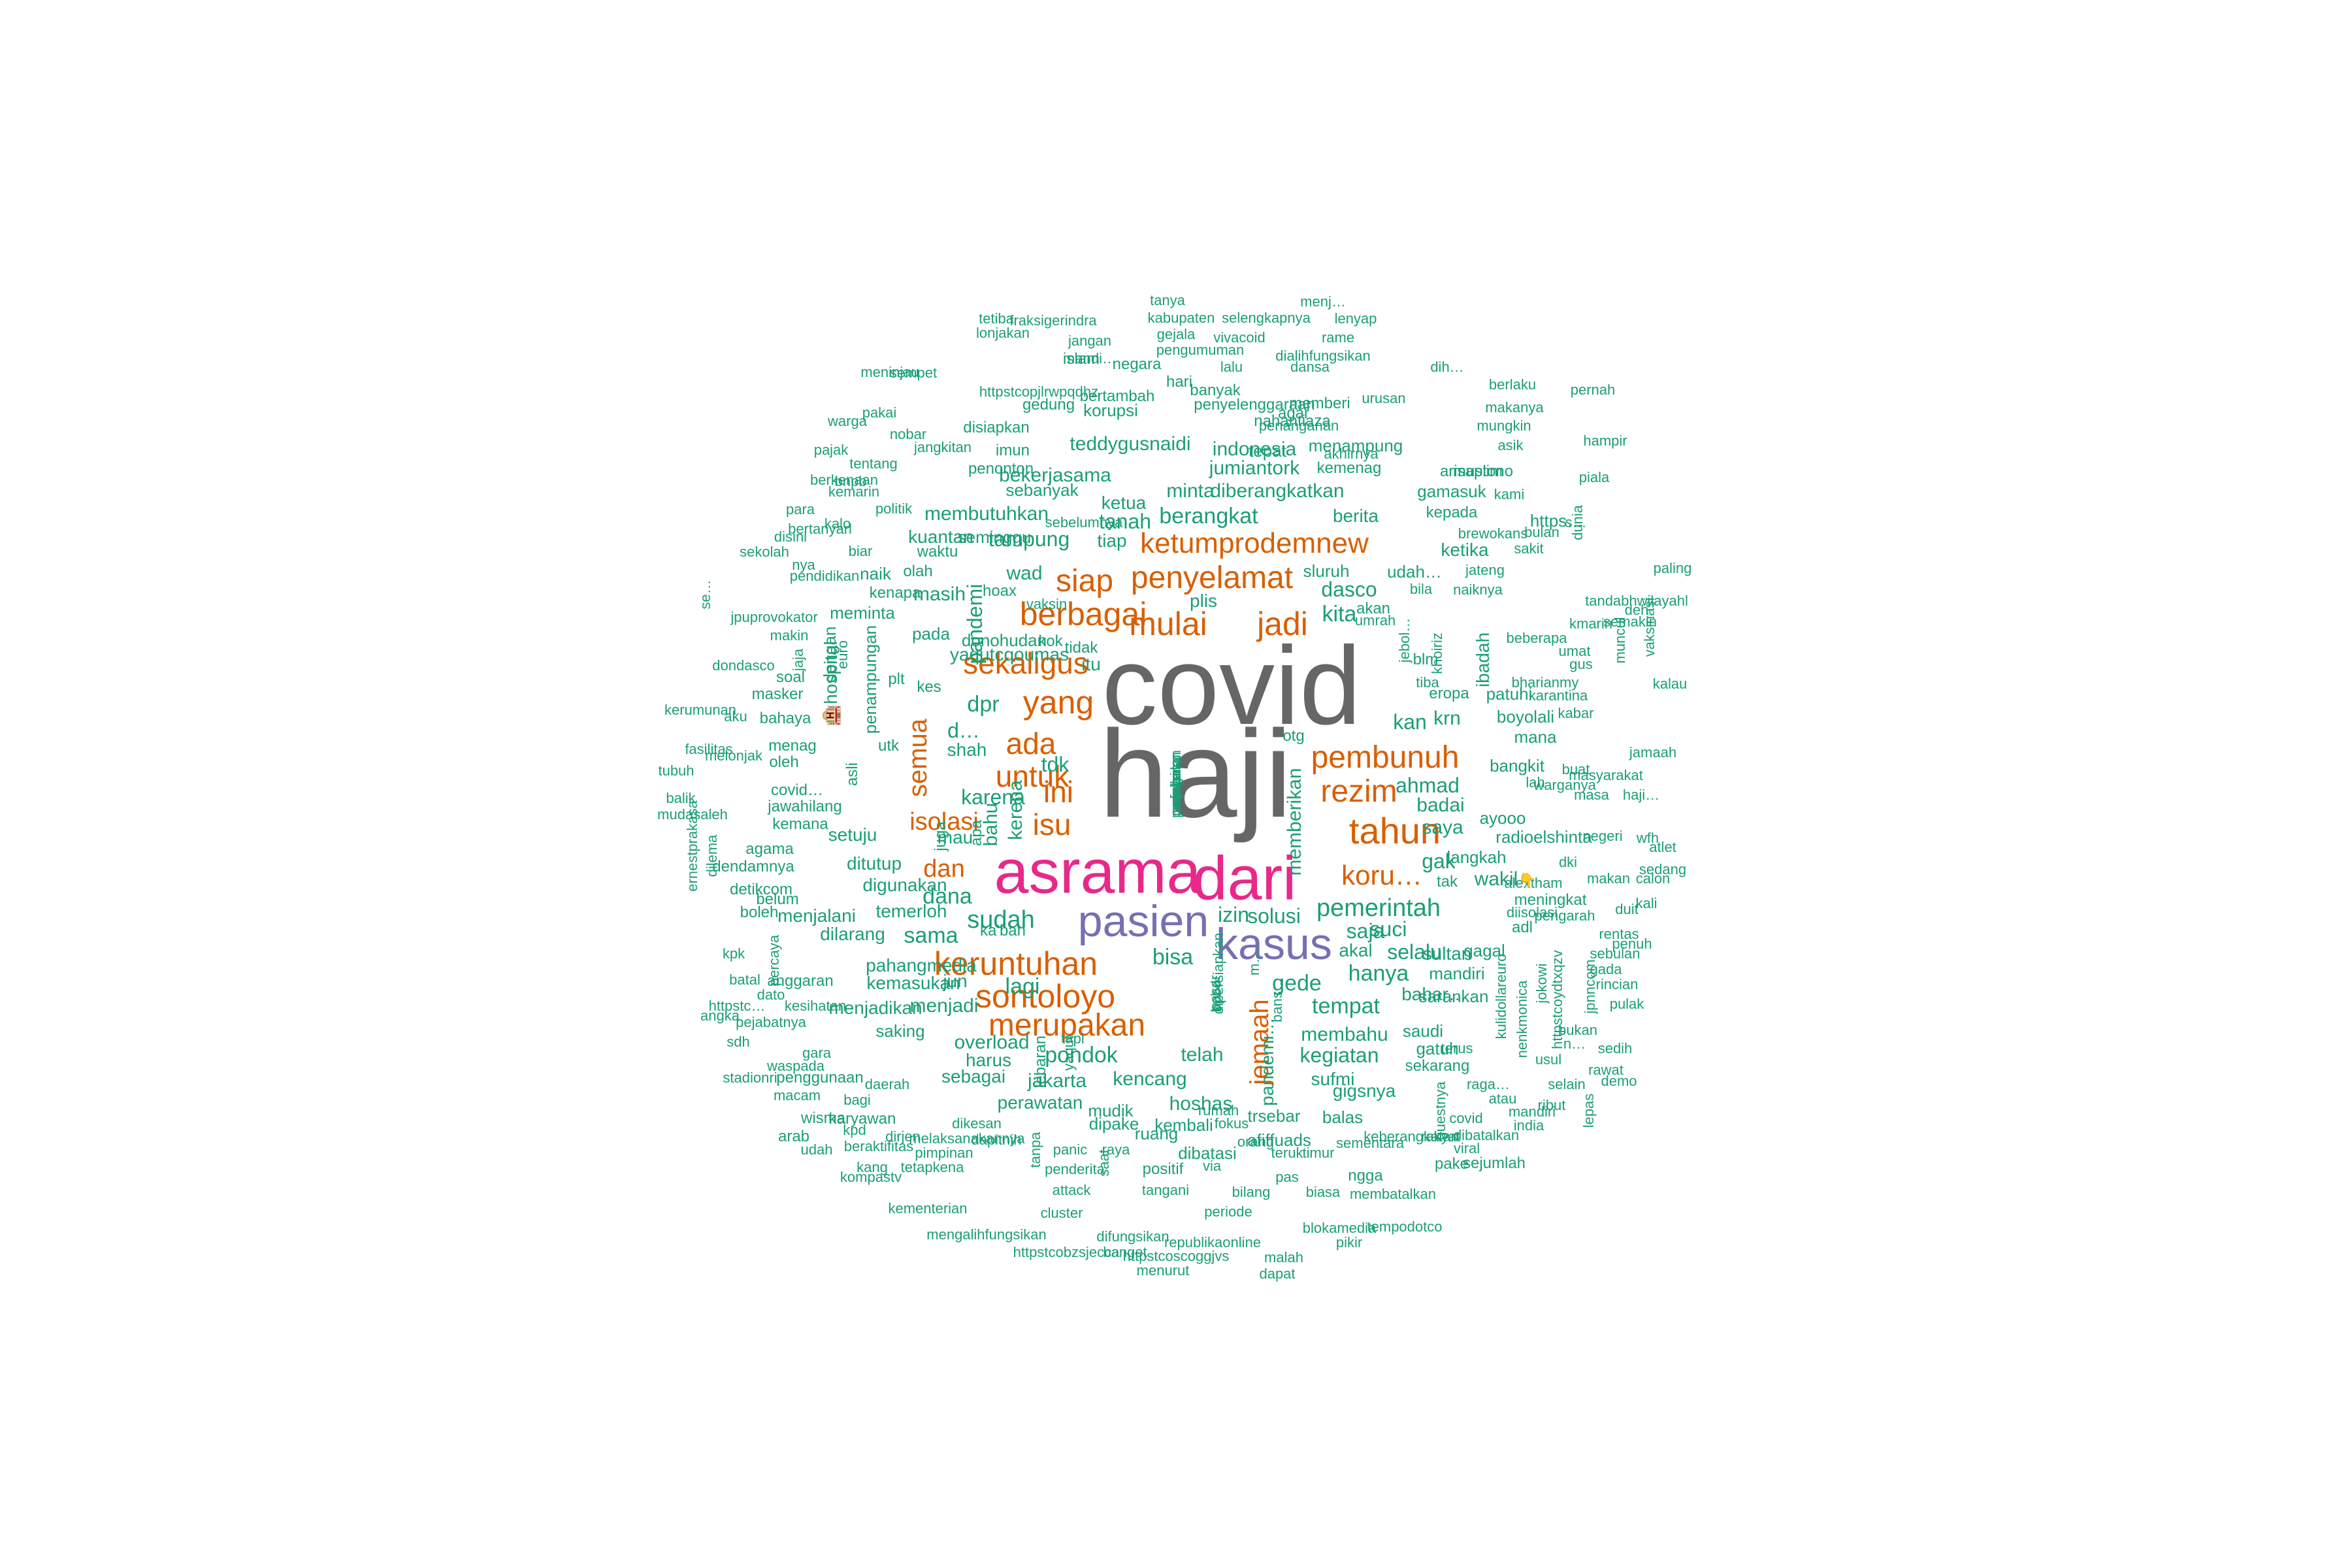 Image resolution: width=2352 pixels, height=1568 pixels. Describe the element at coordinates (1339, 1228) in the screenshot. I see `word-251: blokamedia` at that location.